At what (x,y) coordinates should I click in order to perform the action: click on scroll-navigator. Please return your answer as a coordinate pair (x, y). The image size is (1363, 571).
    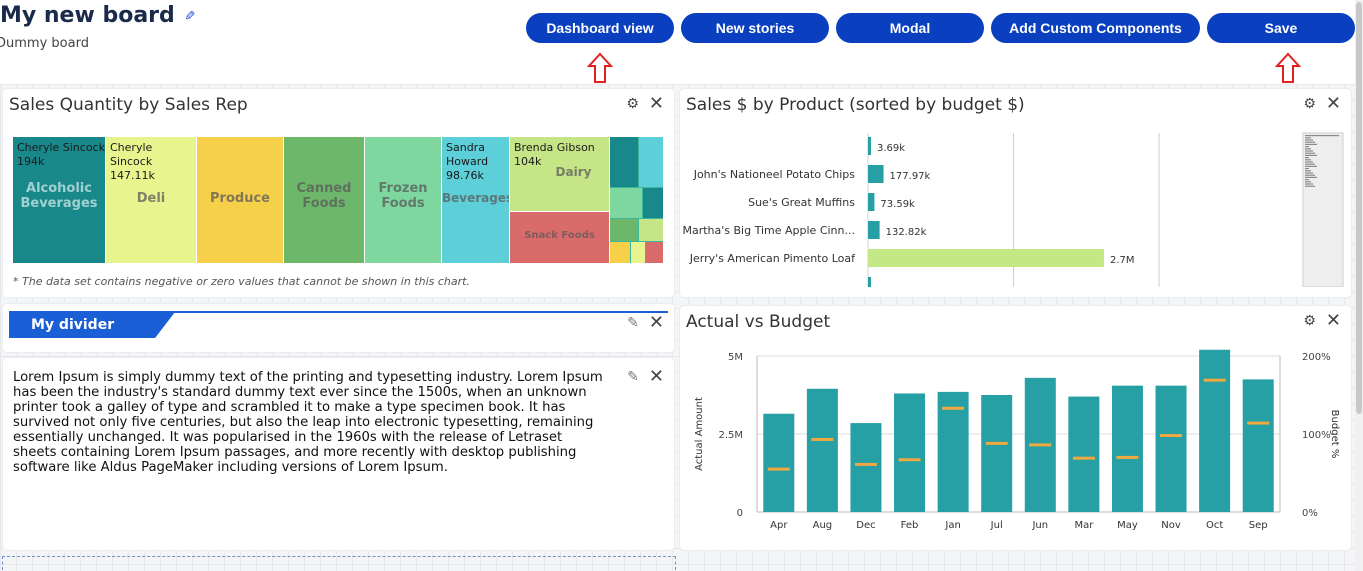
    Looking at the image, I should click on (1323, 209).